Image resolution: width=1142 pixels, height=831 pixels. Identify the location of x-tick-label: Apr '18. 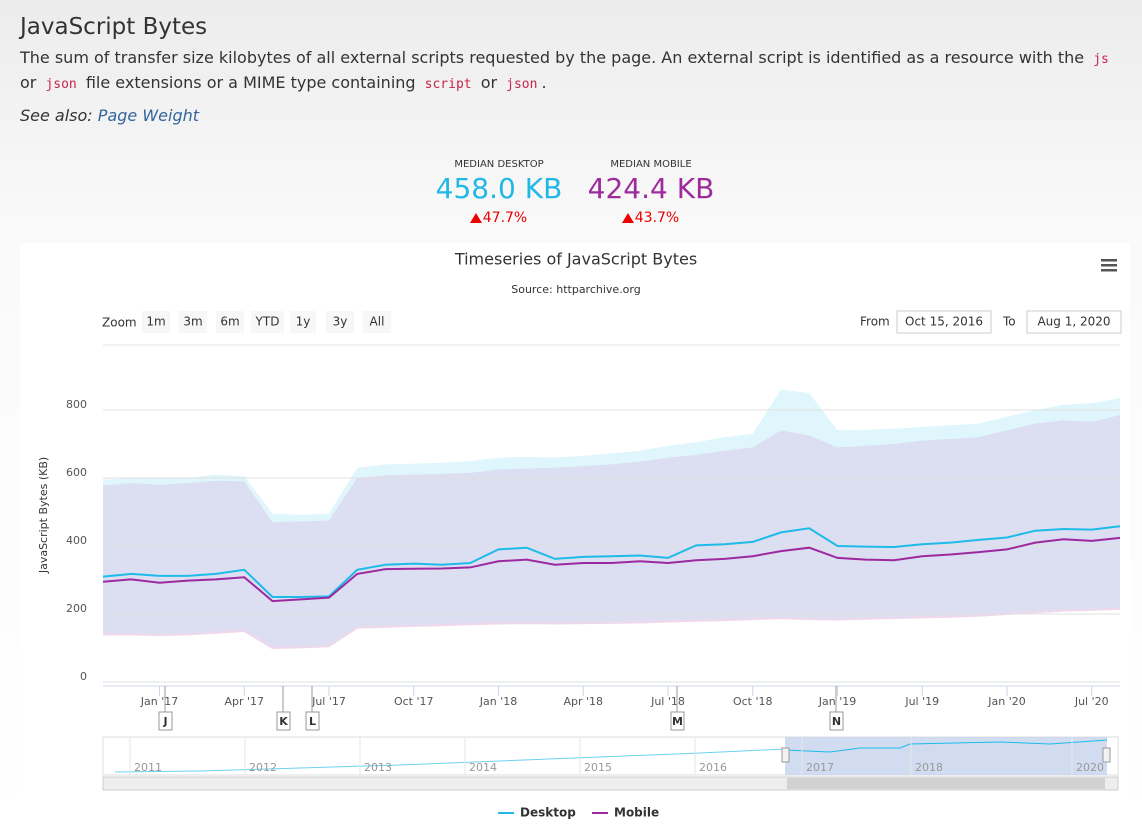
(583, 701).